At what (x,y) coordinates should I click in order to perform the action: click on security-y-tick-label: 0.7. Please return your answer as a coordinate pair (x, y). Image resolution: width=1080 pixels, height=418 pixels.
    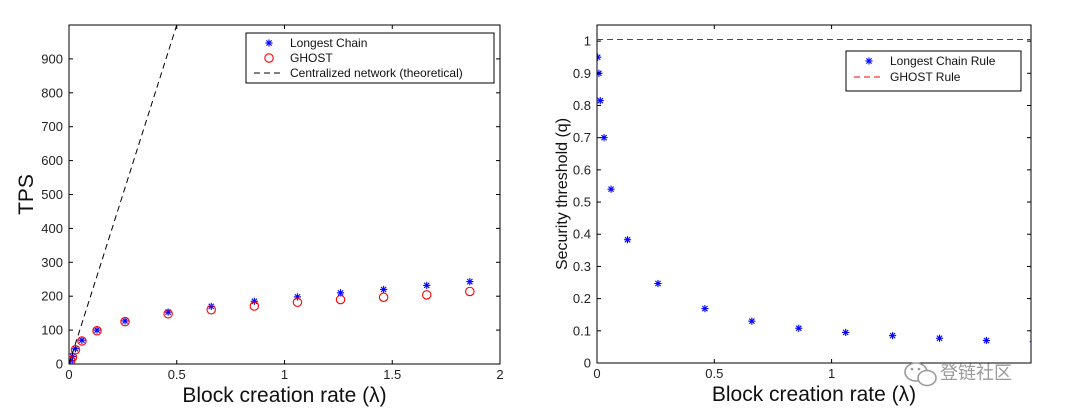
    Looking at the image, I should click on (582, 137).